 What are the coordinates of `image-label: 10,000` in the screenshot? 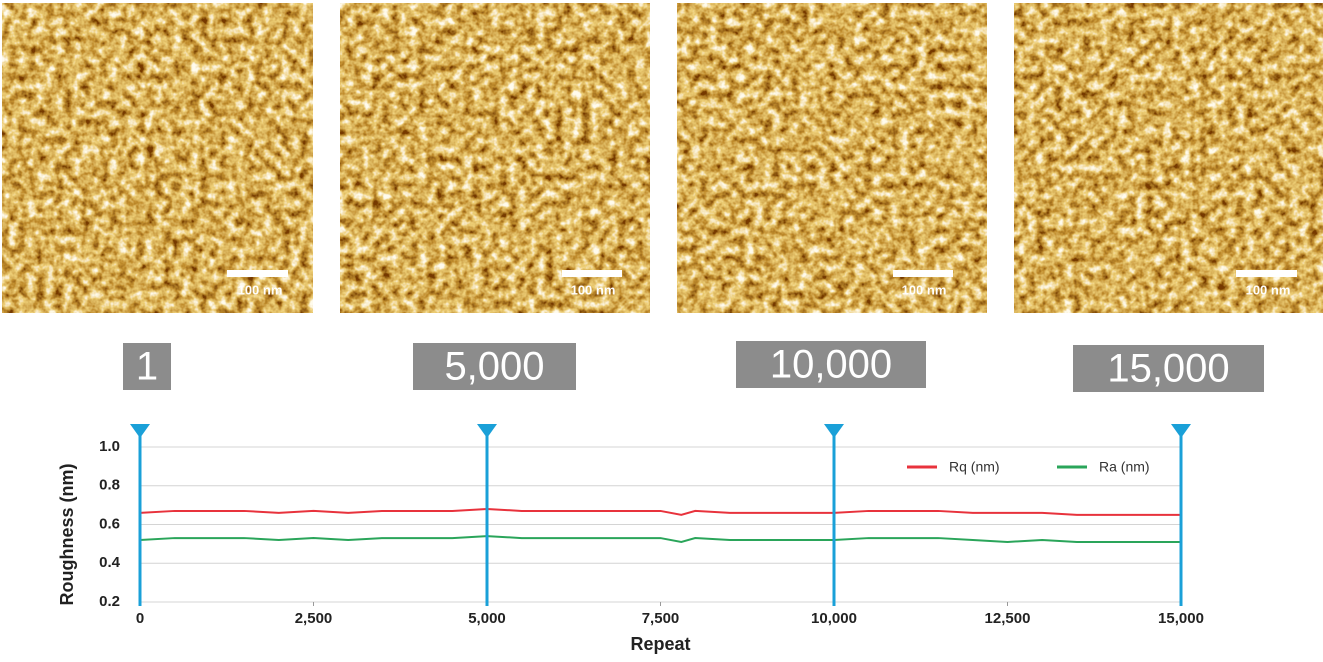 It's located at (831, 365).